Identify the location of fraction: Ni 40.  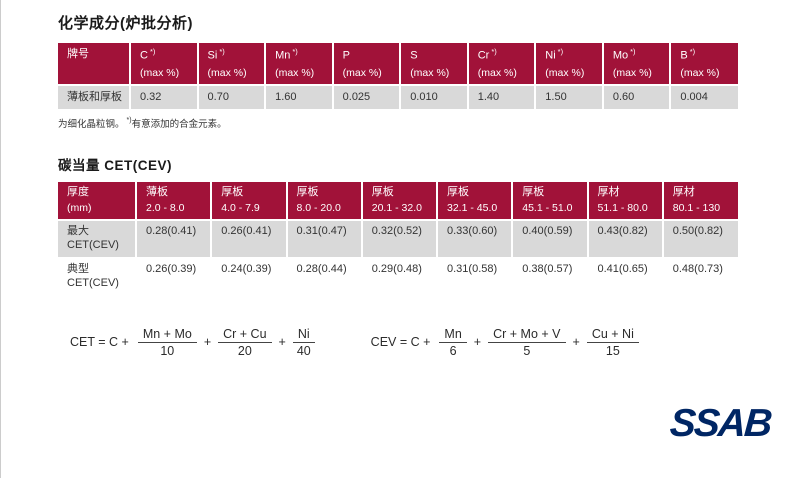
(303, 342).